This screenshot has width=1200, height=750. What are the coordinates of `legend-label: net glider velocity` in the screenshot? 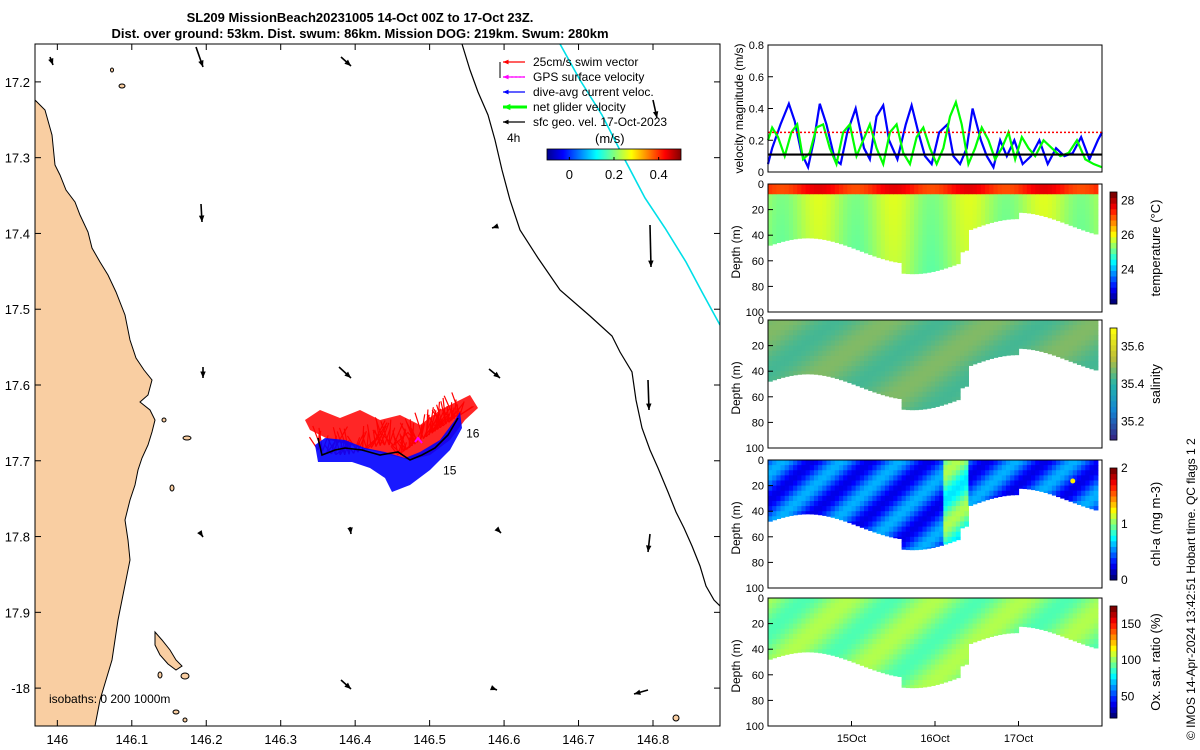 It's located at (579, 107).